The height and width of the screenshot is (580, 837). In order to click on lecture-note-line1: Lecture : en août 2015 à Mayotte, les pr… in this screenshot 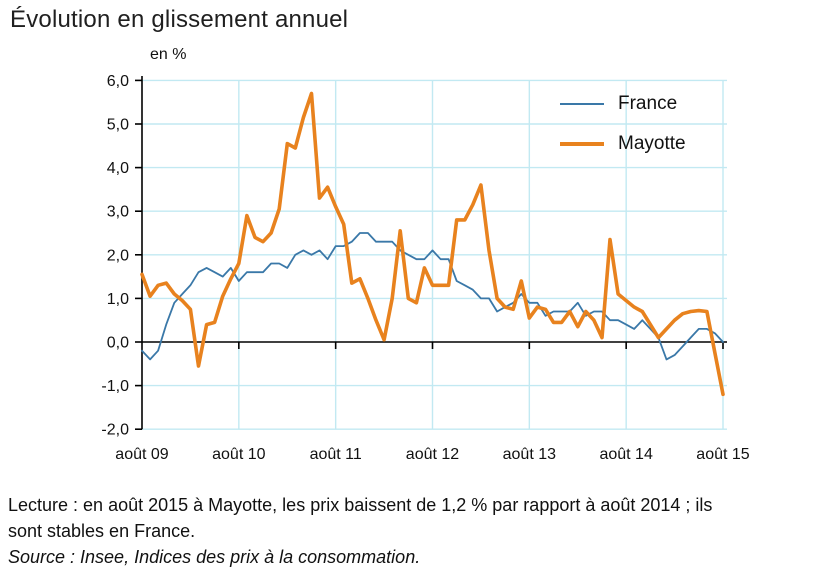, I will do `click(360, 505)`.